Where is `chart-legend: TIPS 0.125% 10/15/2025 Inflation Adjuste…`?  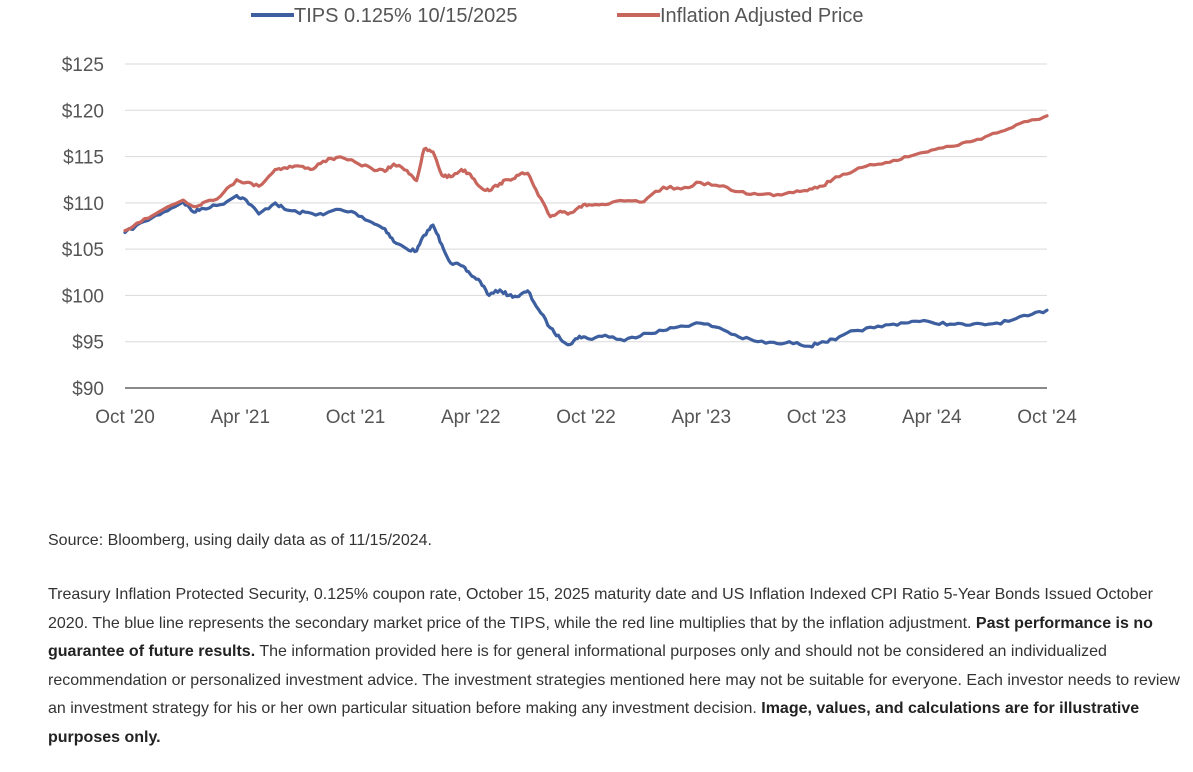
chart-legend: TIPS 0.125% 10/15/2025 Inflation Adjuste… is located at coordinates (557, 16).